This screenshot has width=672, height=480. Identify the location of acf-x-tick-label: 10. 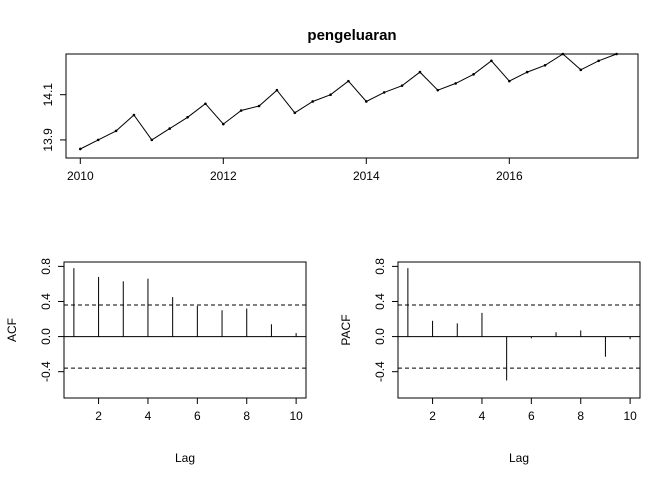
(296, 416).